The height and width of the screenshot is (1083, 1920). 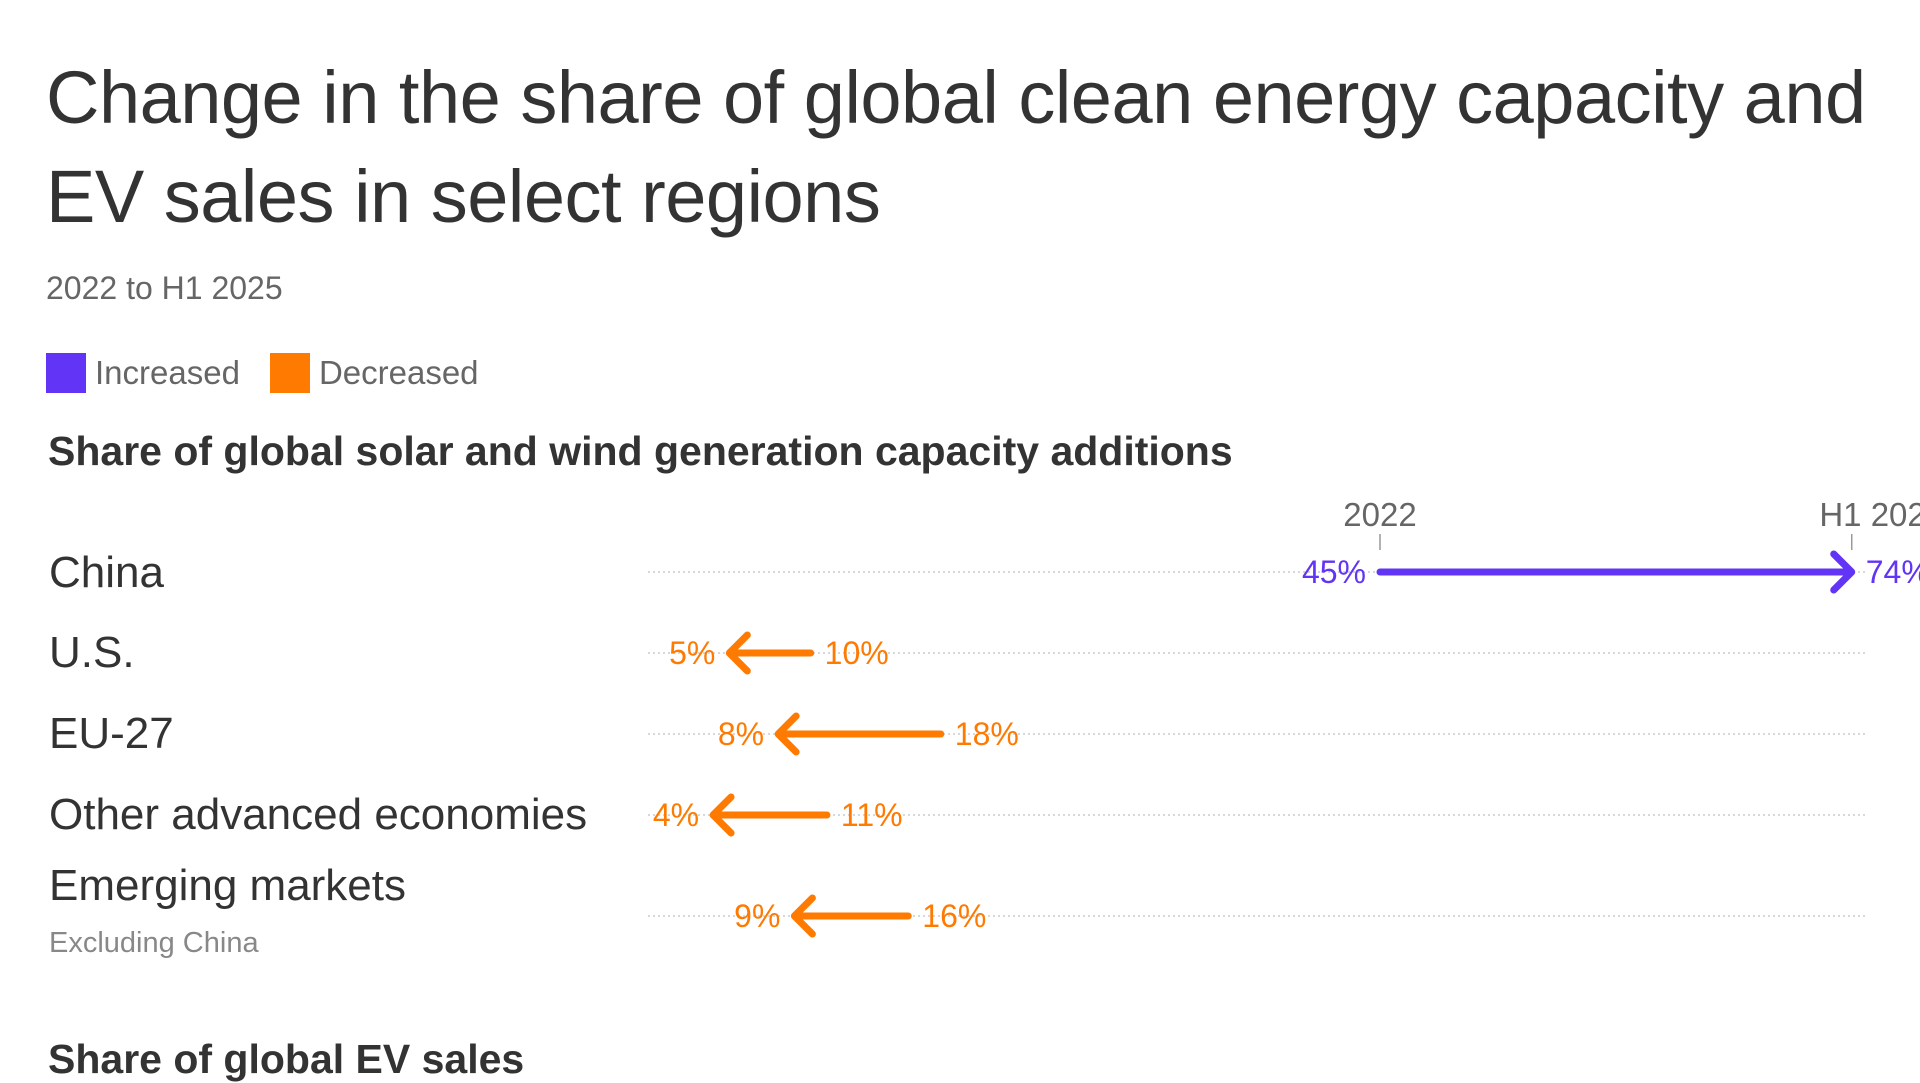 What do you see at coordinates (1379, 514) in the screenshot?
I see `axis-label-start-year: 2022` at bounding box center [1379, 514].